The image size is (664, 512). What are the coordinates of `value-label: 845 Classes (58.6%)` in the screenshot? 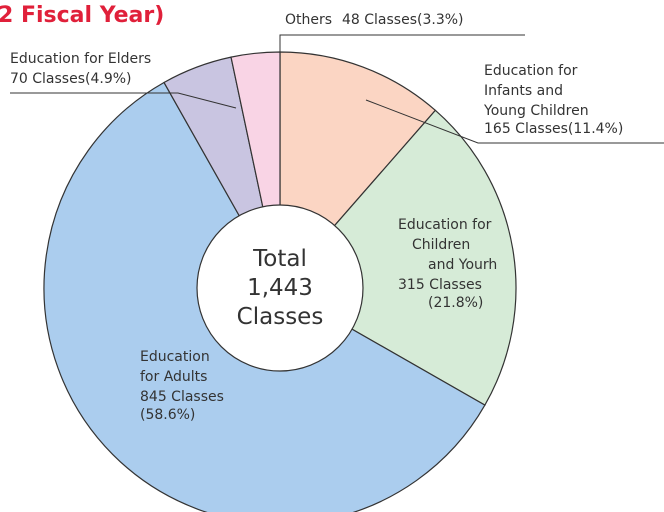 It's located at (182, 406).